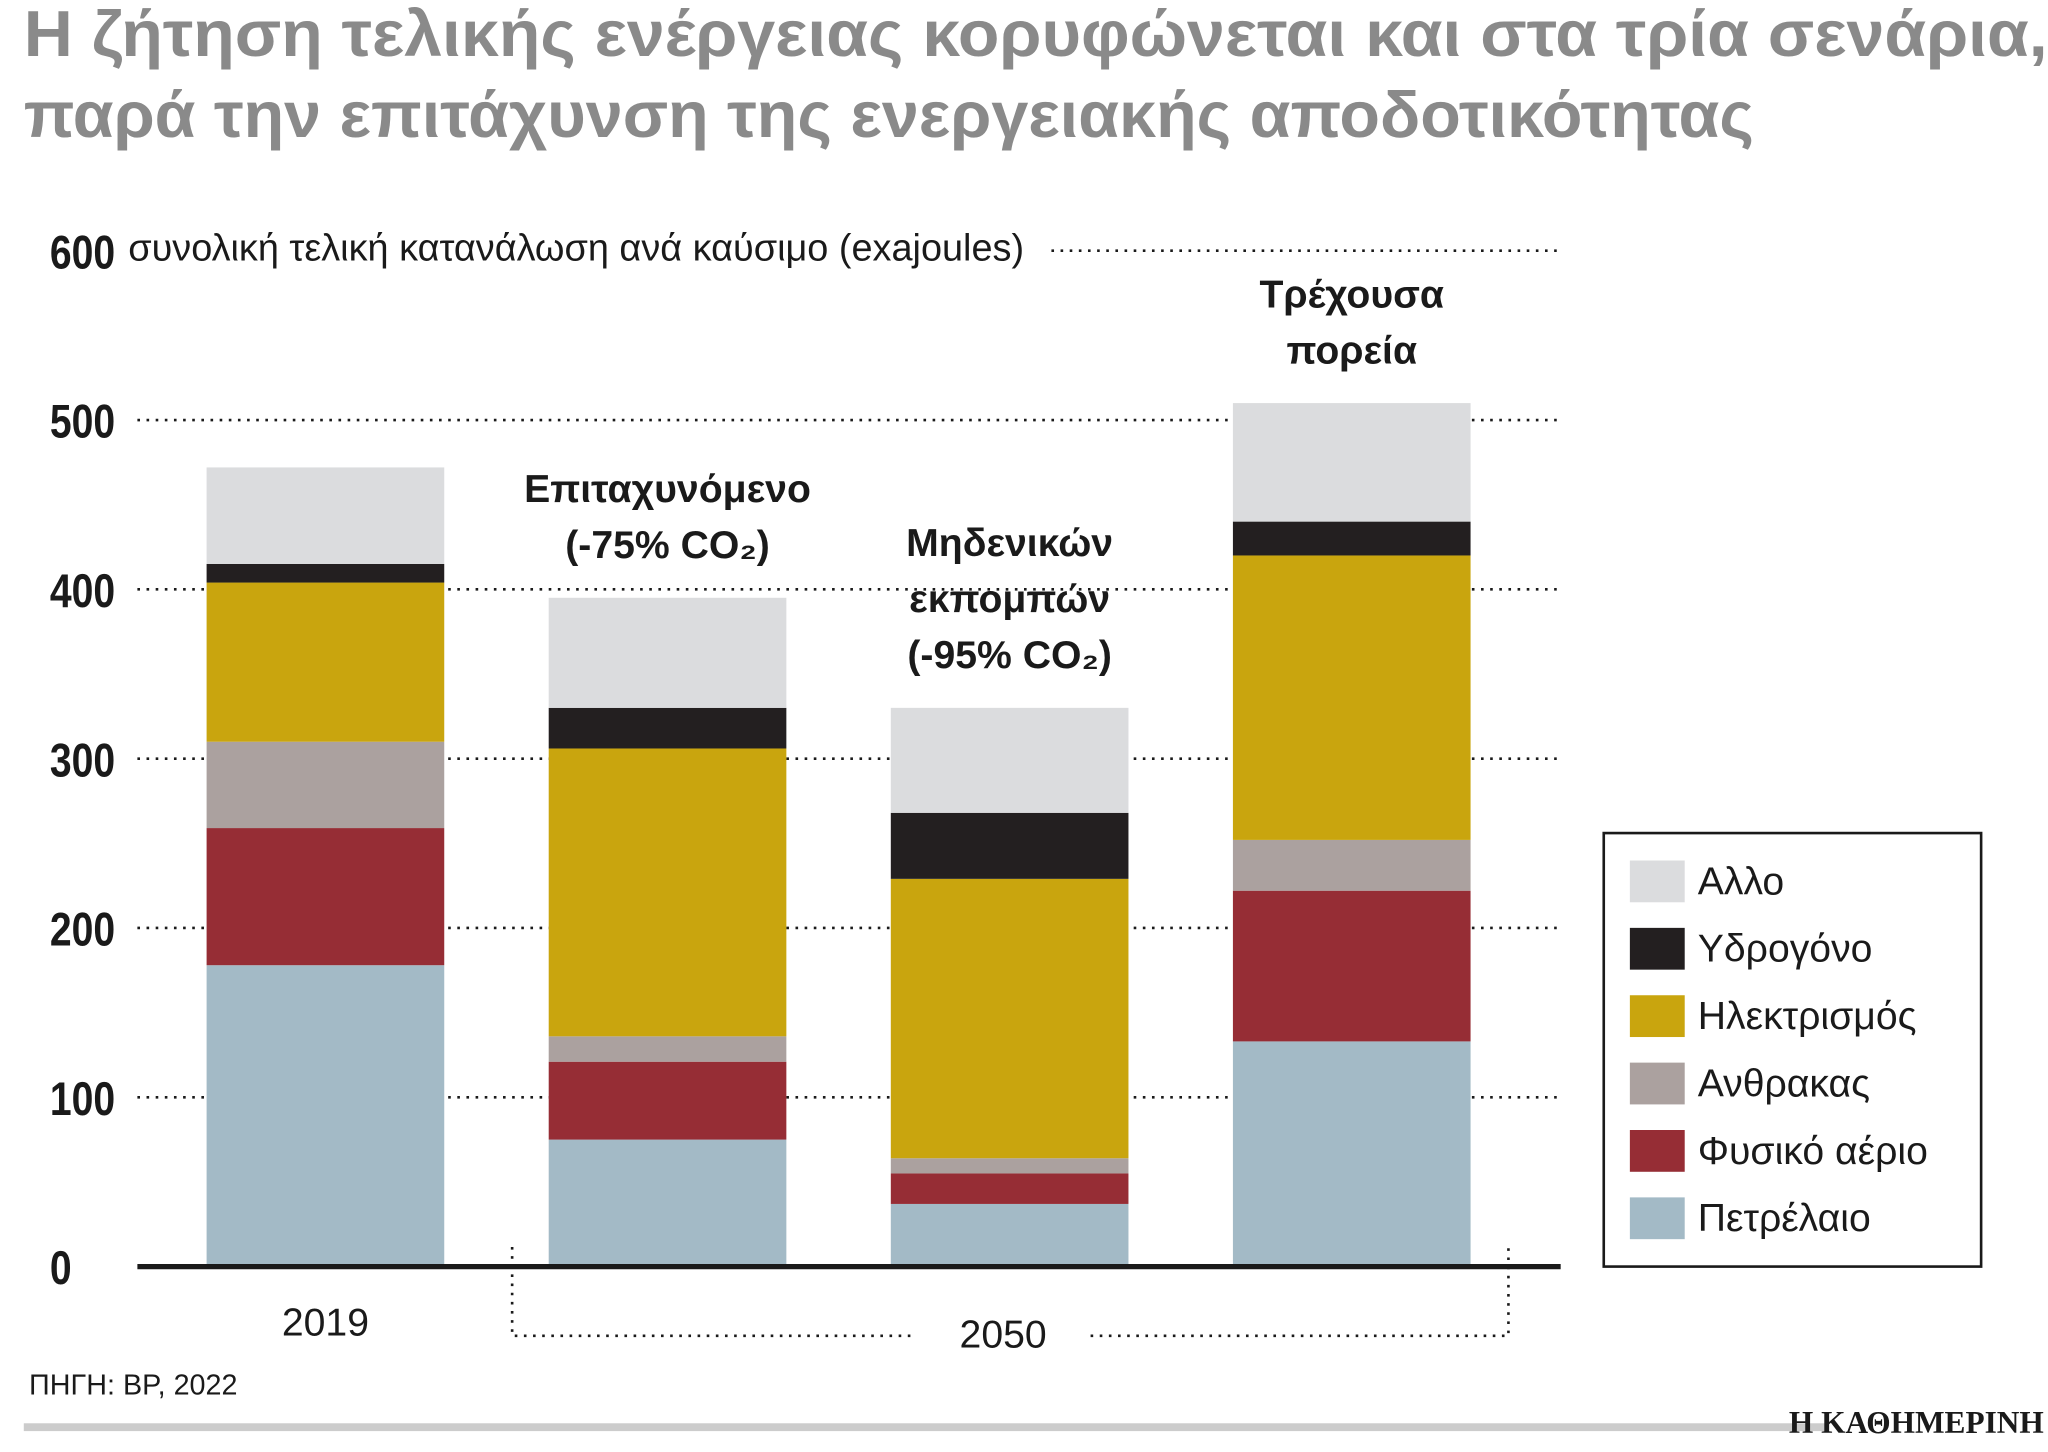  Describe the element at coordinates (1813, 1151) in the screenshot. I see `legend-label: Φυσικό αέριο` at that location.